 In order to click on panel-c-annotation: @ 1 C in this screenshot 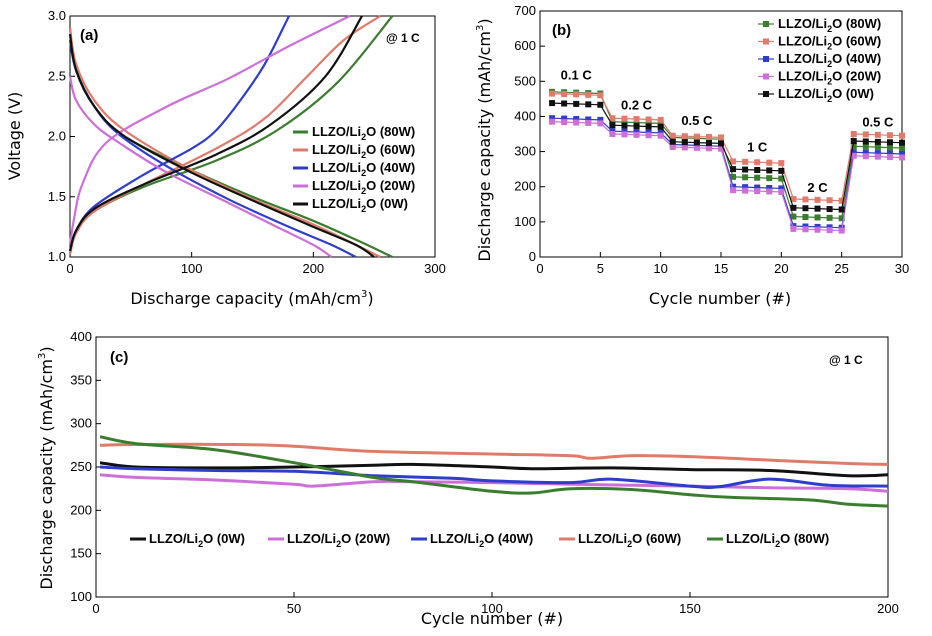, I will do `click(846, 360)`.